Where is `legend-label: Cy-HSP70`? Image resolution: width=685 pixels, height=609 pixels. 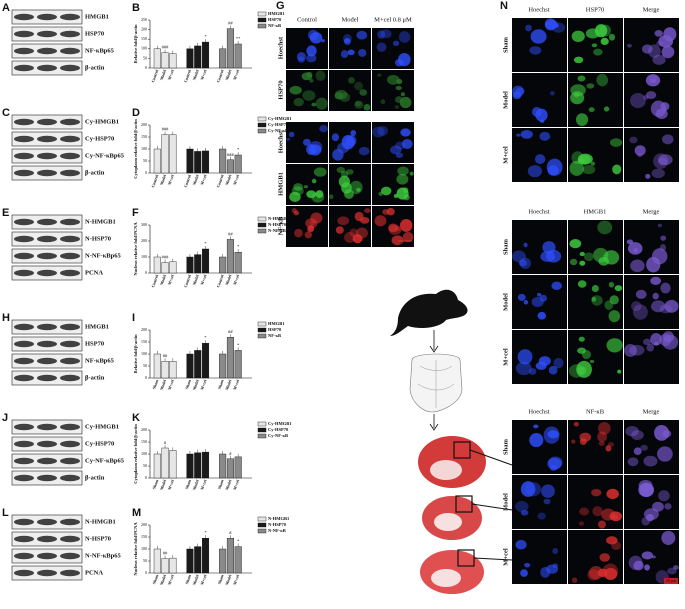 legend-label: Cy-HSP70 is located at coordinates (278, 124).